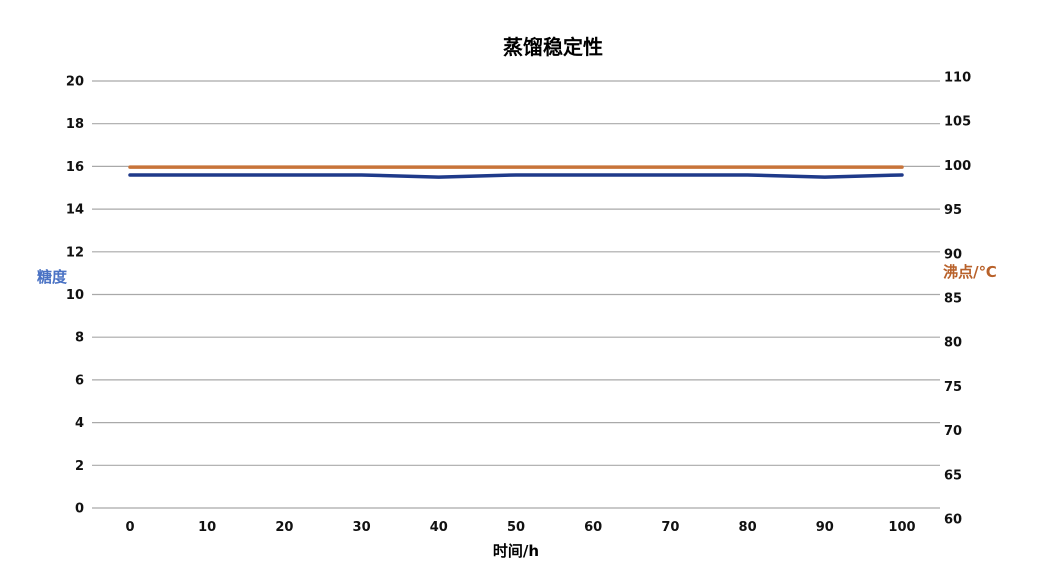 This screenshot has height=585, width=1040. I want to click on y-right-tick-label: 85, so click(953, 299).